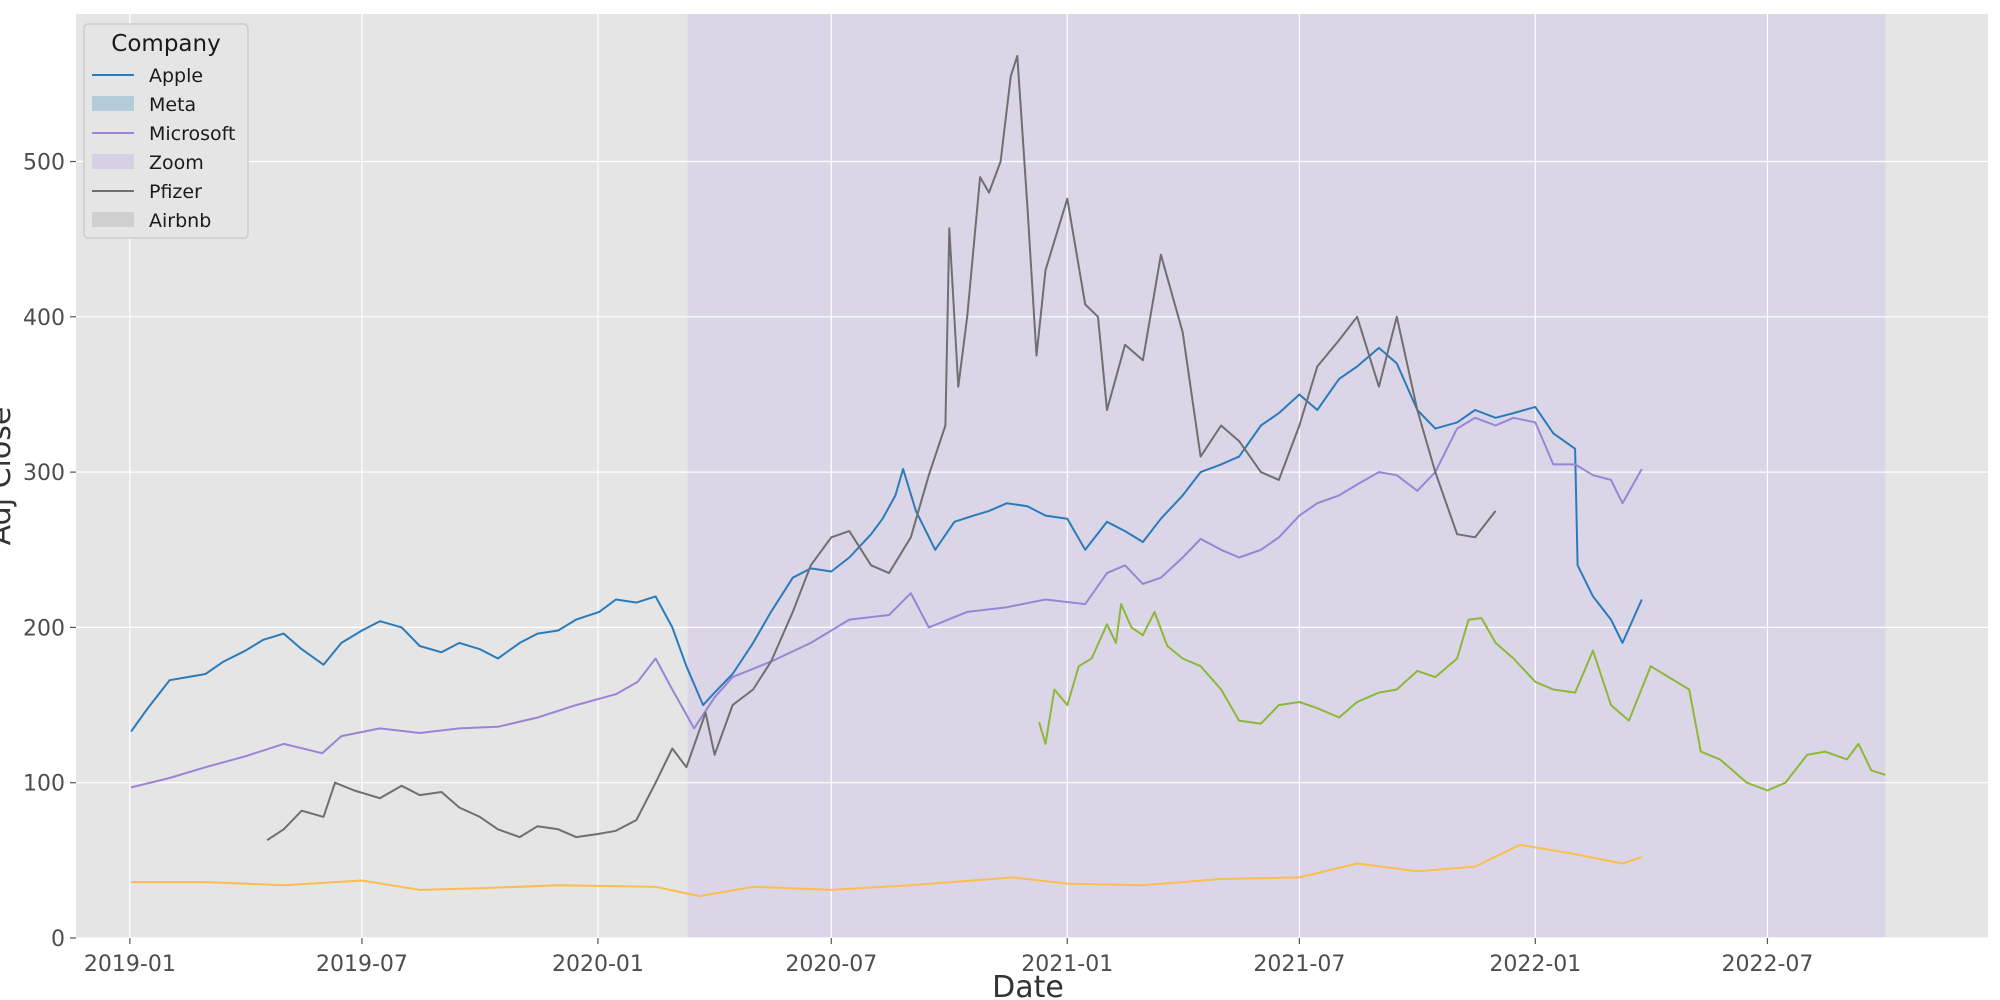 Image resolution: width=2000 pixels, height=1000 pixels. Describe the element at coordinates (113, 219) in the screenshot. I see `legend-swatch-airbnb` at that location.